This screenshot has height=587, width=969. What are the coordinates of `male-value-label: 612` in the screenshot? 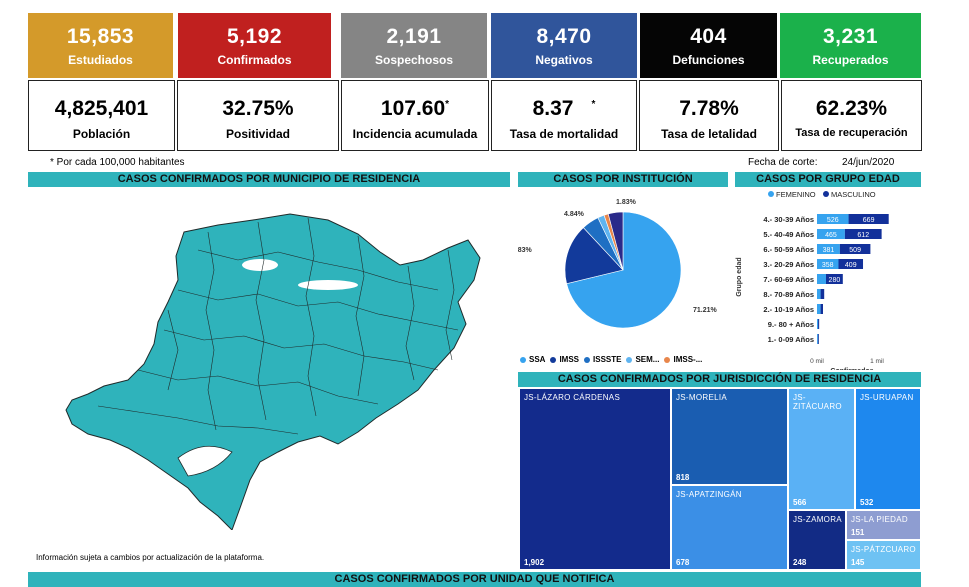 It's located at (863, 235).